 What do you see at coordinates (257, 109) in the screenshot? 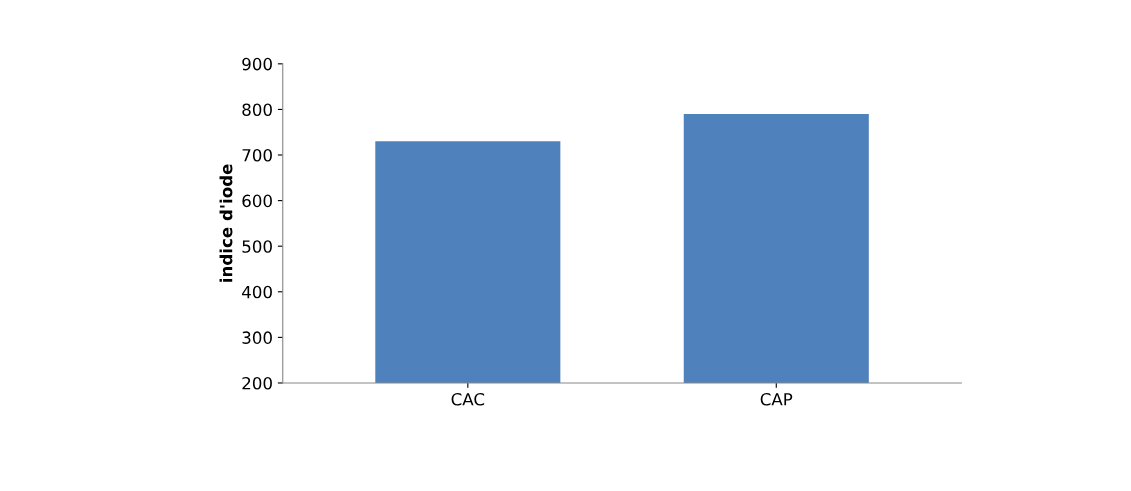
I see `y-tick-label: 800` at bounding box center [257, 109].